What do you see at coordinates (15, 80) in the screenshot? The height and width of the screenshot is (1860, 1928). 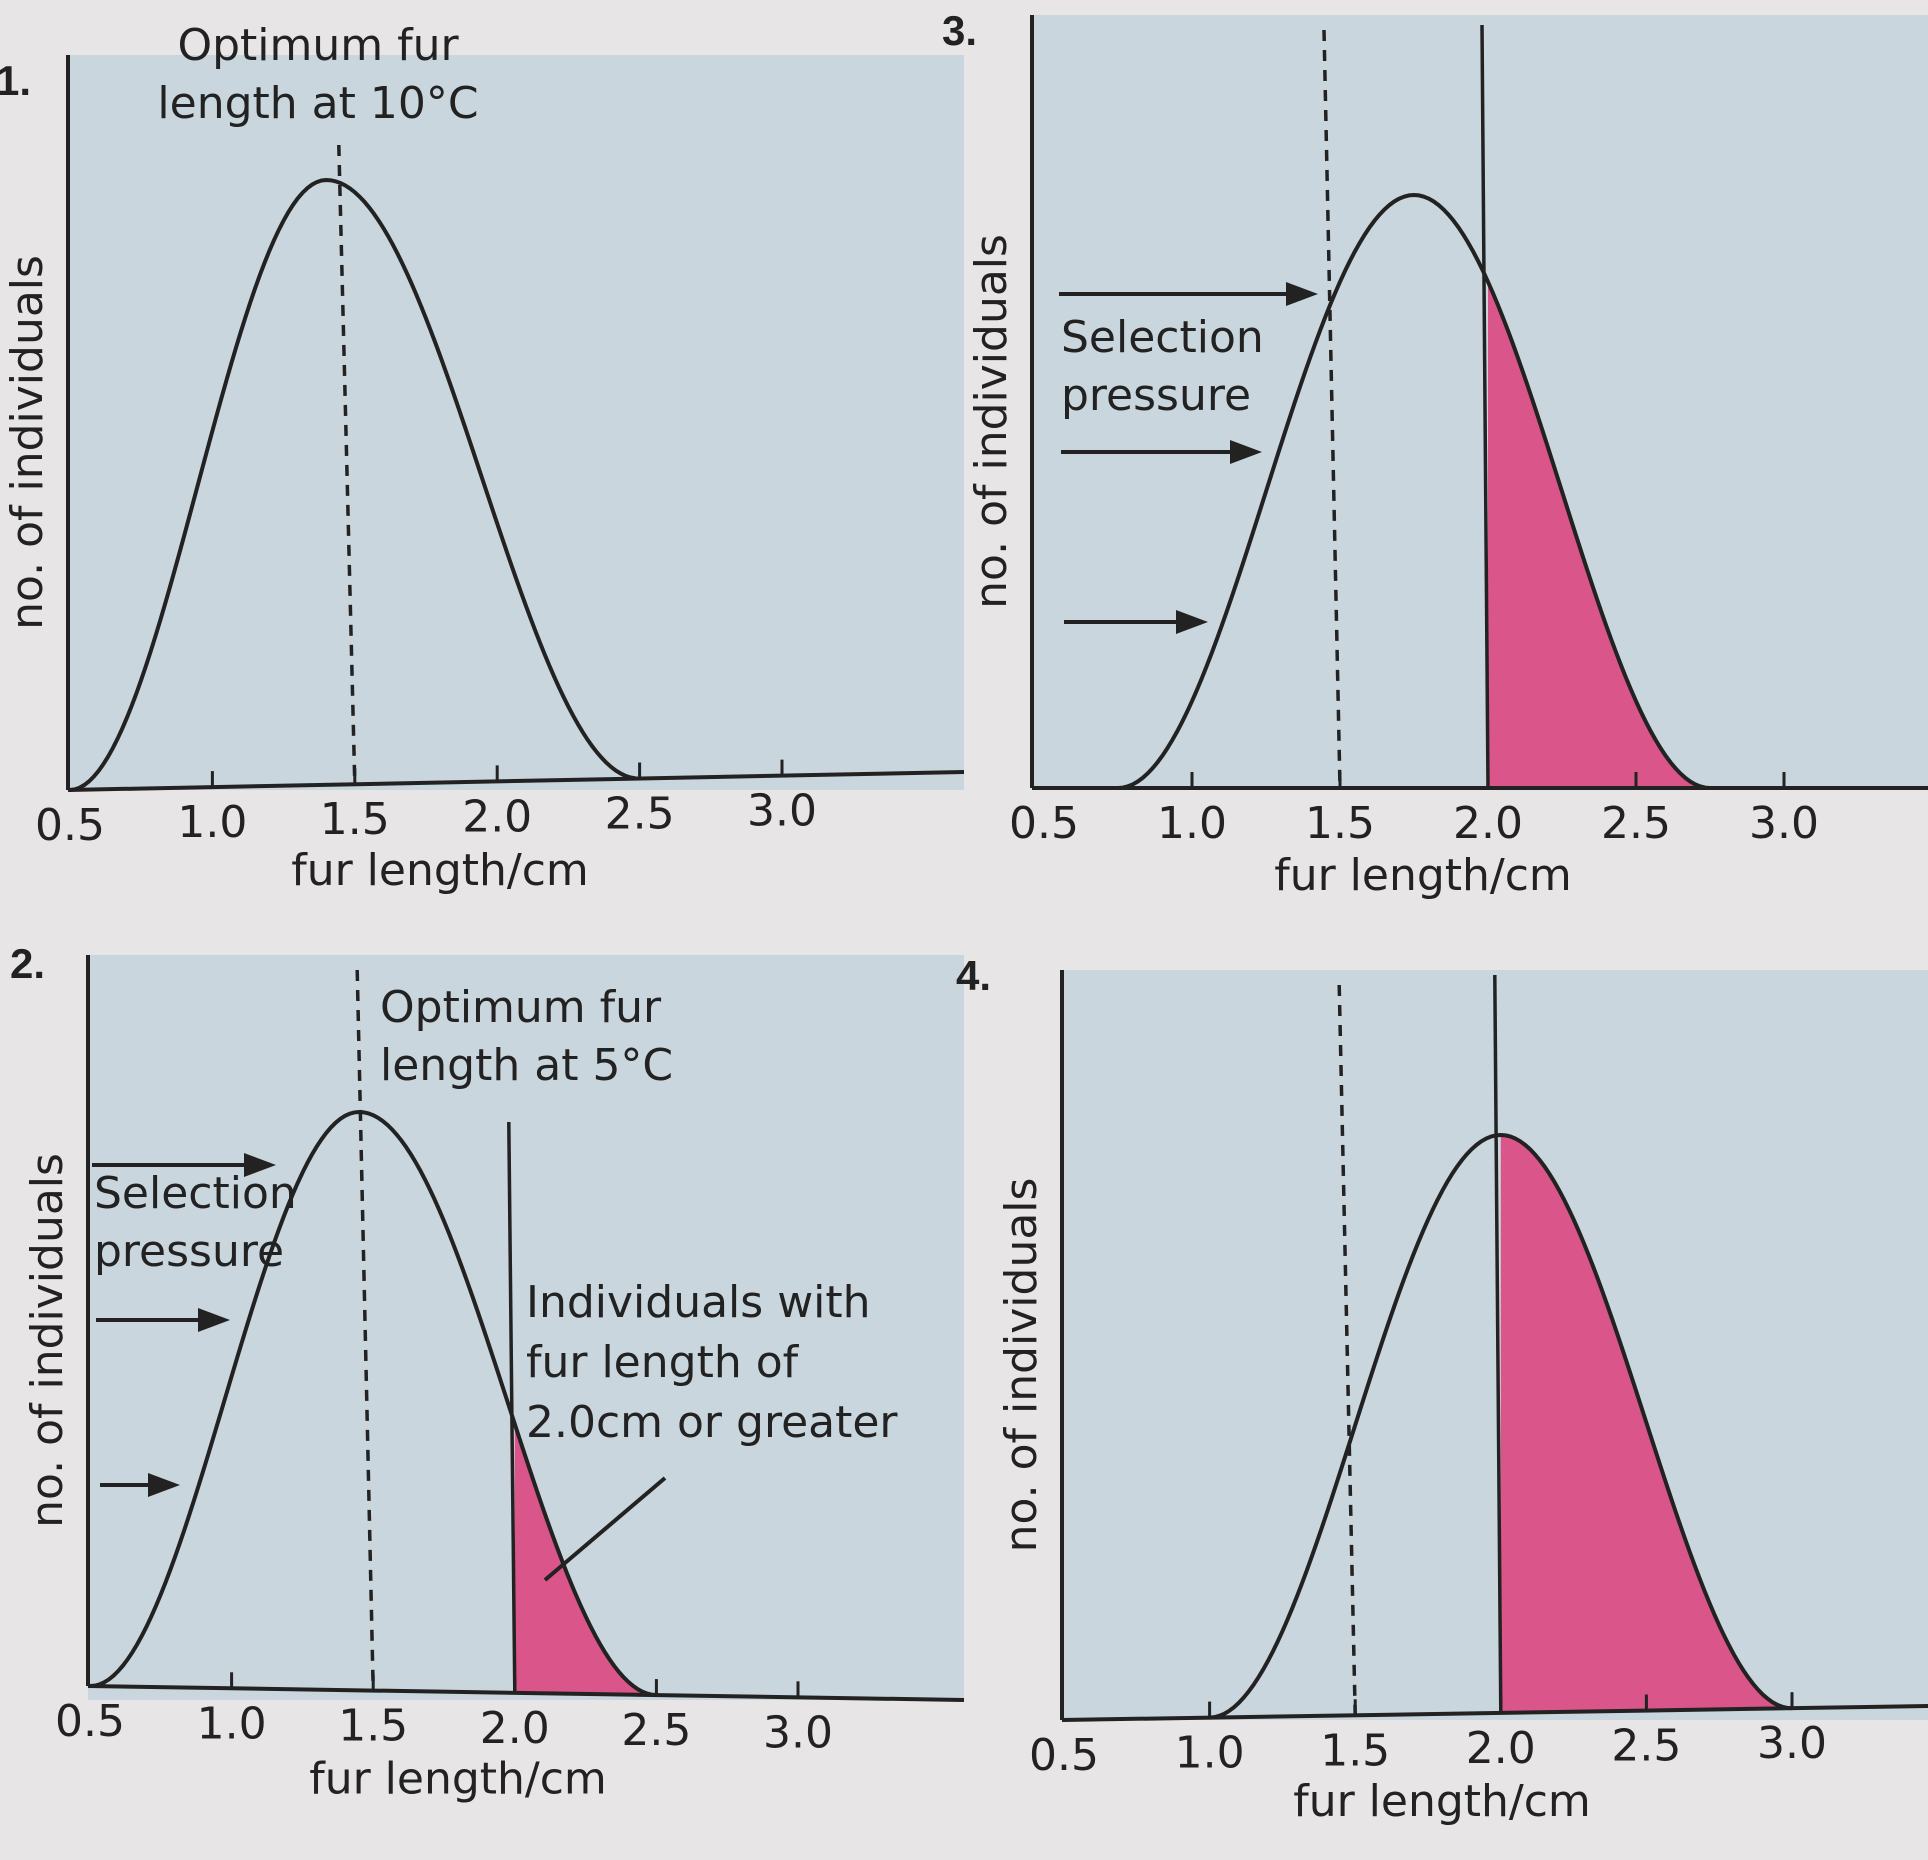 I see `panel-number: 1.` at bounding box center [15, 80].